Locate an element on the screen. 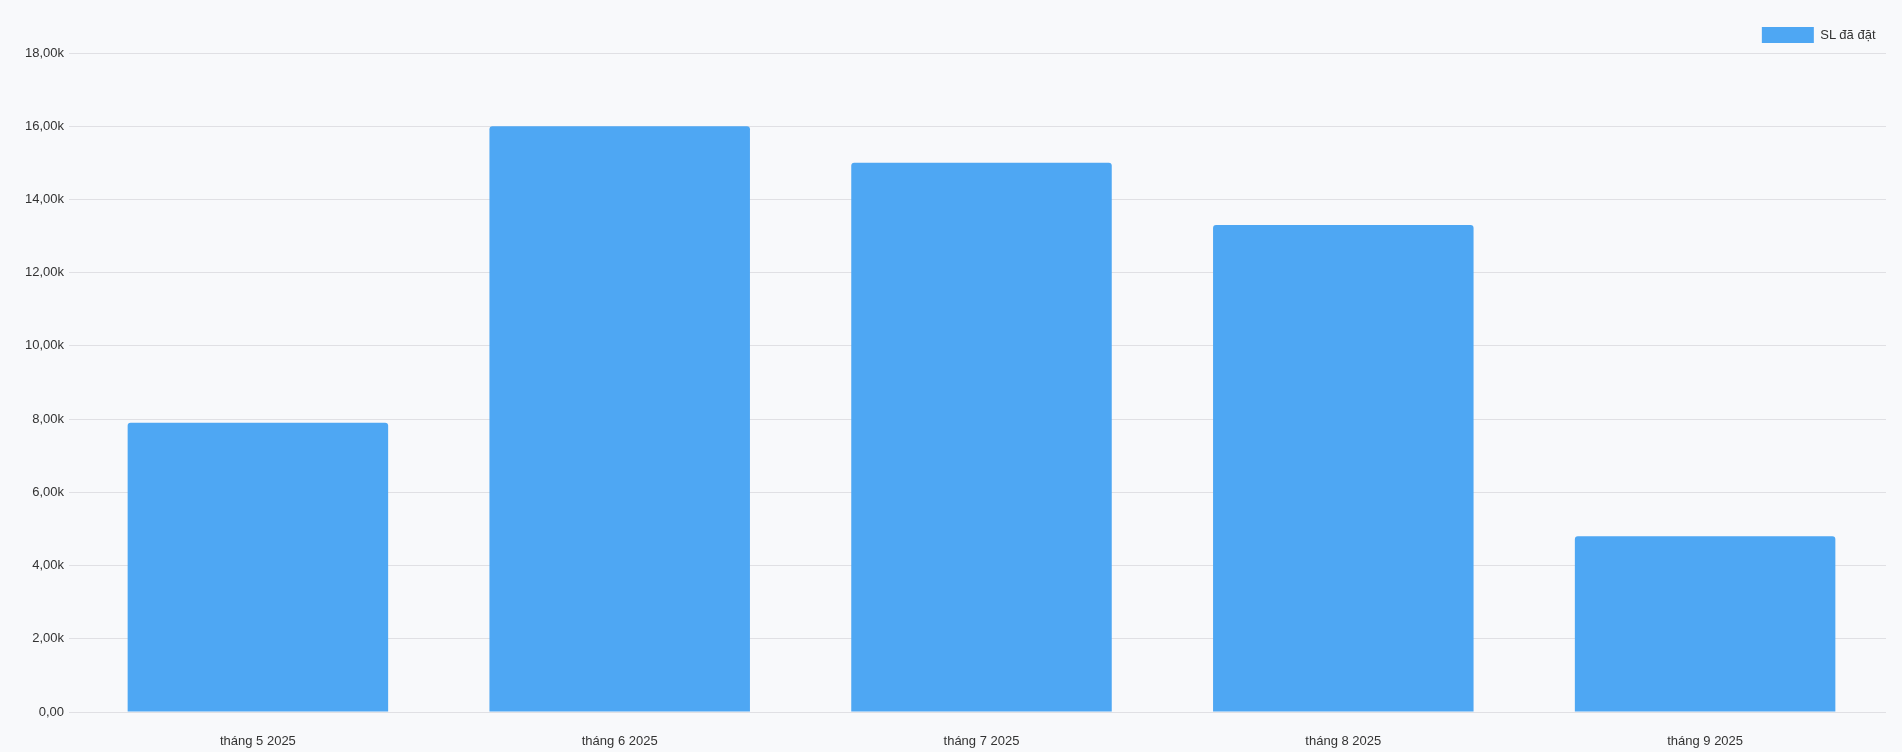 The image size is (1902, 752). y-tick-label: 14,00k is located at coordinates (44, 199).